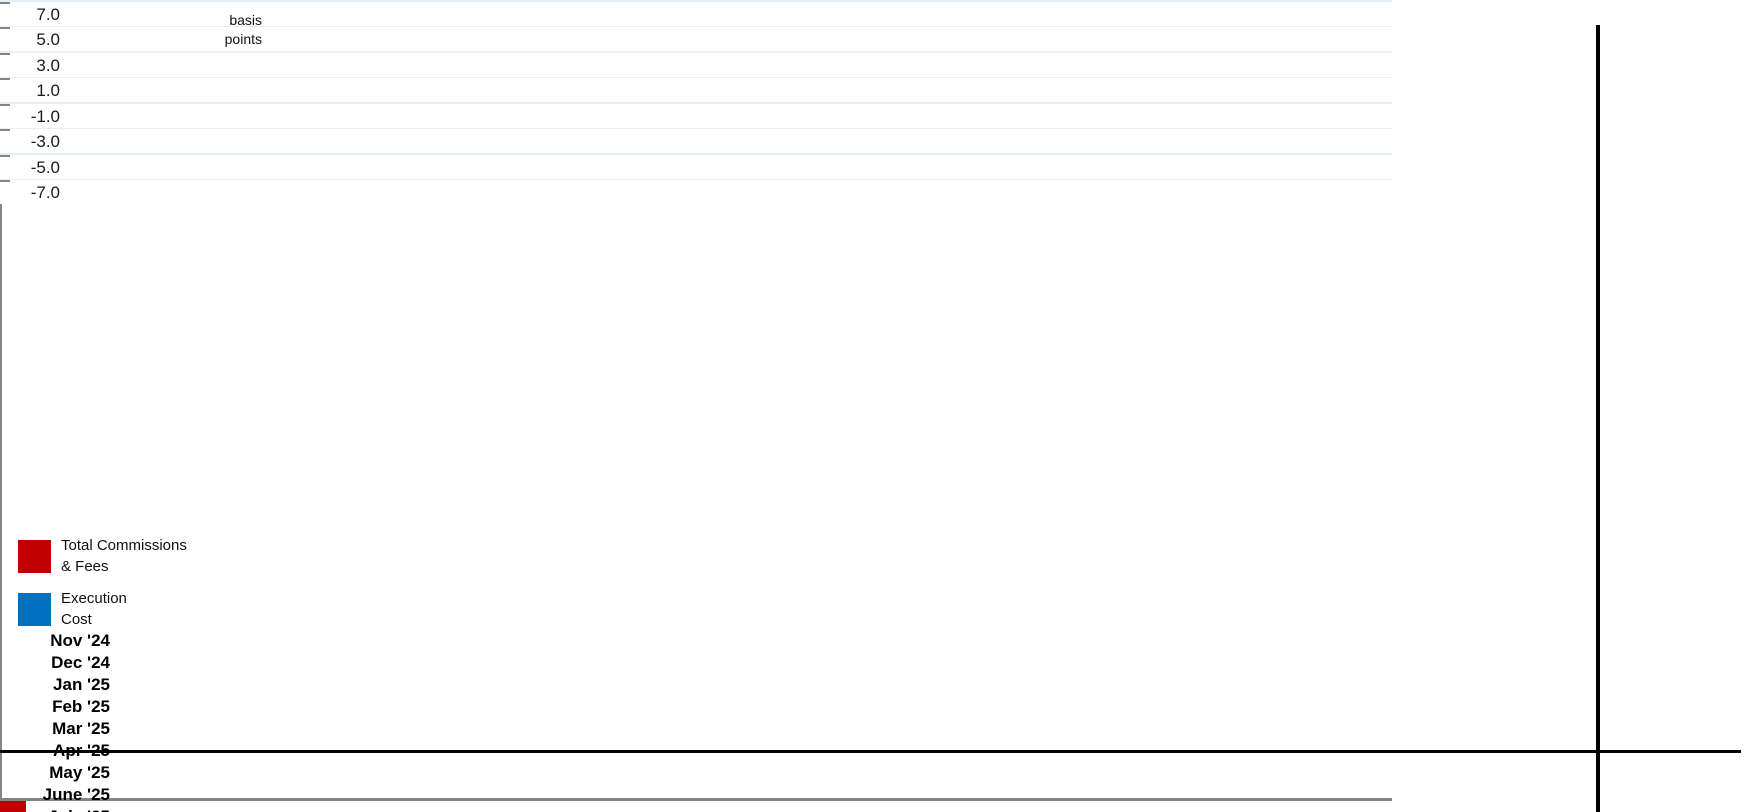 The width and height of the screenshot is (1754, 812). Describe the element at coordinates (696, 799) in the screenshot. I see `x-axis-line` at that location.